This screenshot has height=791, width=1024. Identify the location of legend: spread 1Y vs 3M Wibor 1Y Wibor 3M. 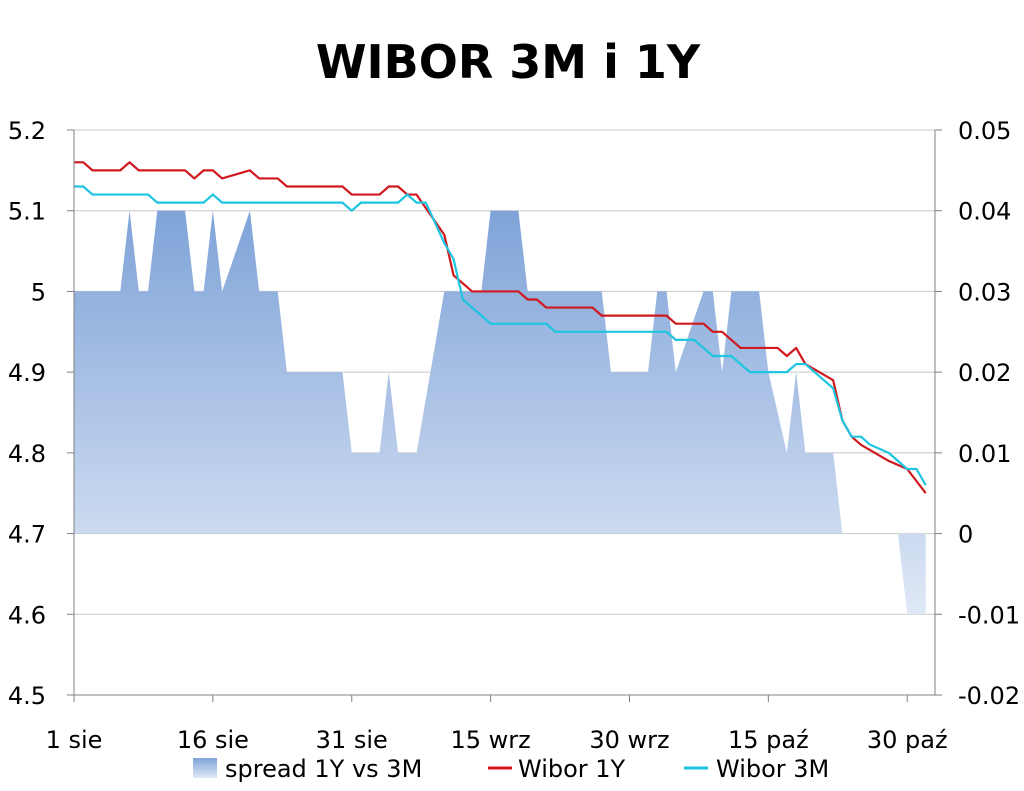
(511, 769).